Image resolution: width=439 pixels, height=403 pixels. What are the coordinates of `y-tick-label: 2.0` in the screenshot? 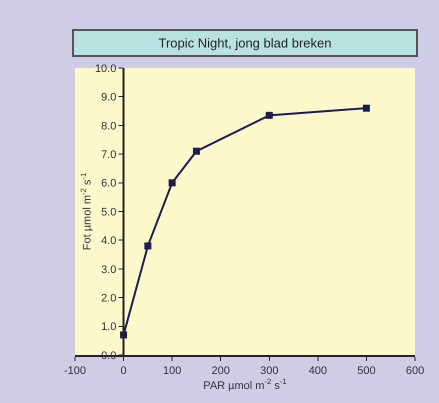 It's located at (108, 298).